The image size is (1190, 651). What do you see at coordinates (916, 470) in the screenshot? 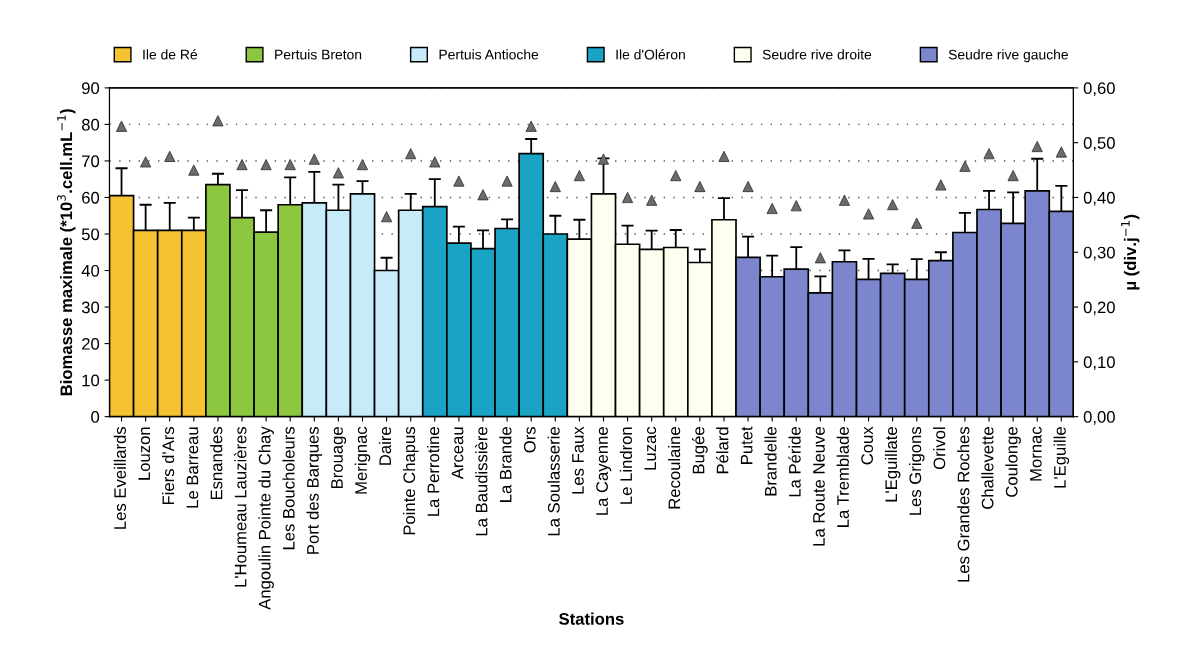
I see `x-tick-label: Les Grigons` at bounding box center [916, 470].